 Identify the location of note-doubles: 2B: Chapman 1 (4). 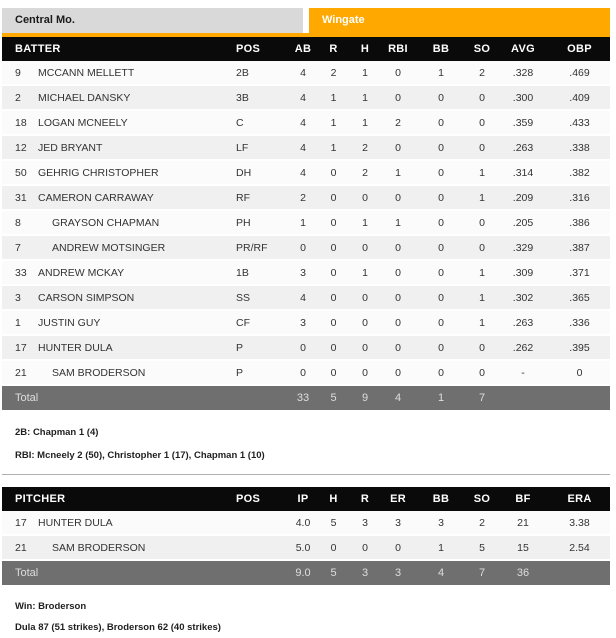
(57, 432).